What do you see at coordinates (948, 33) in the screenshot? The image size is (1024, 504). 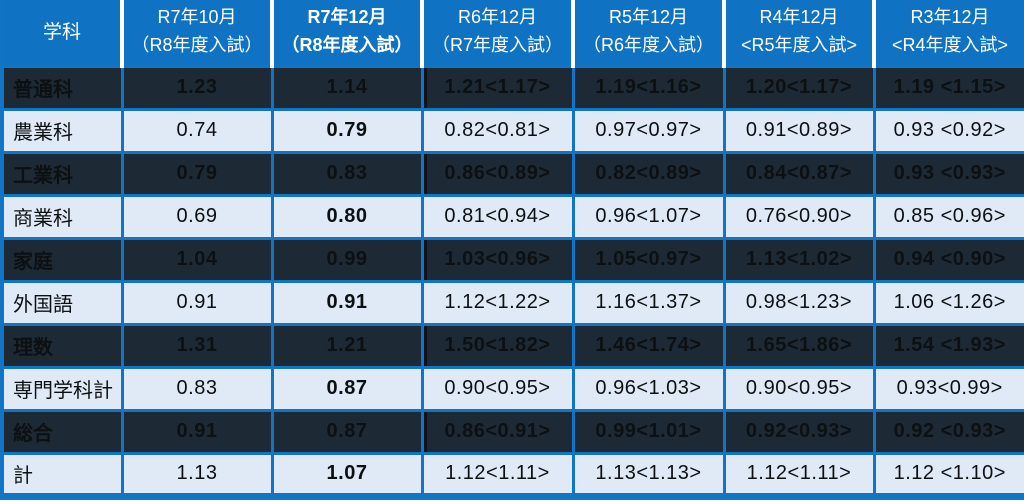 I see `header-cell-r3-12: R3年12月 <R4年度入試>` at bounding box center [948, 33].